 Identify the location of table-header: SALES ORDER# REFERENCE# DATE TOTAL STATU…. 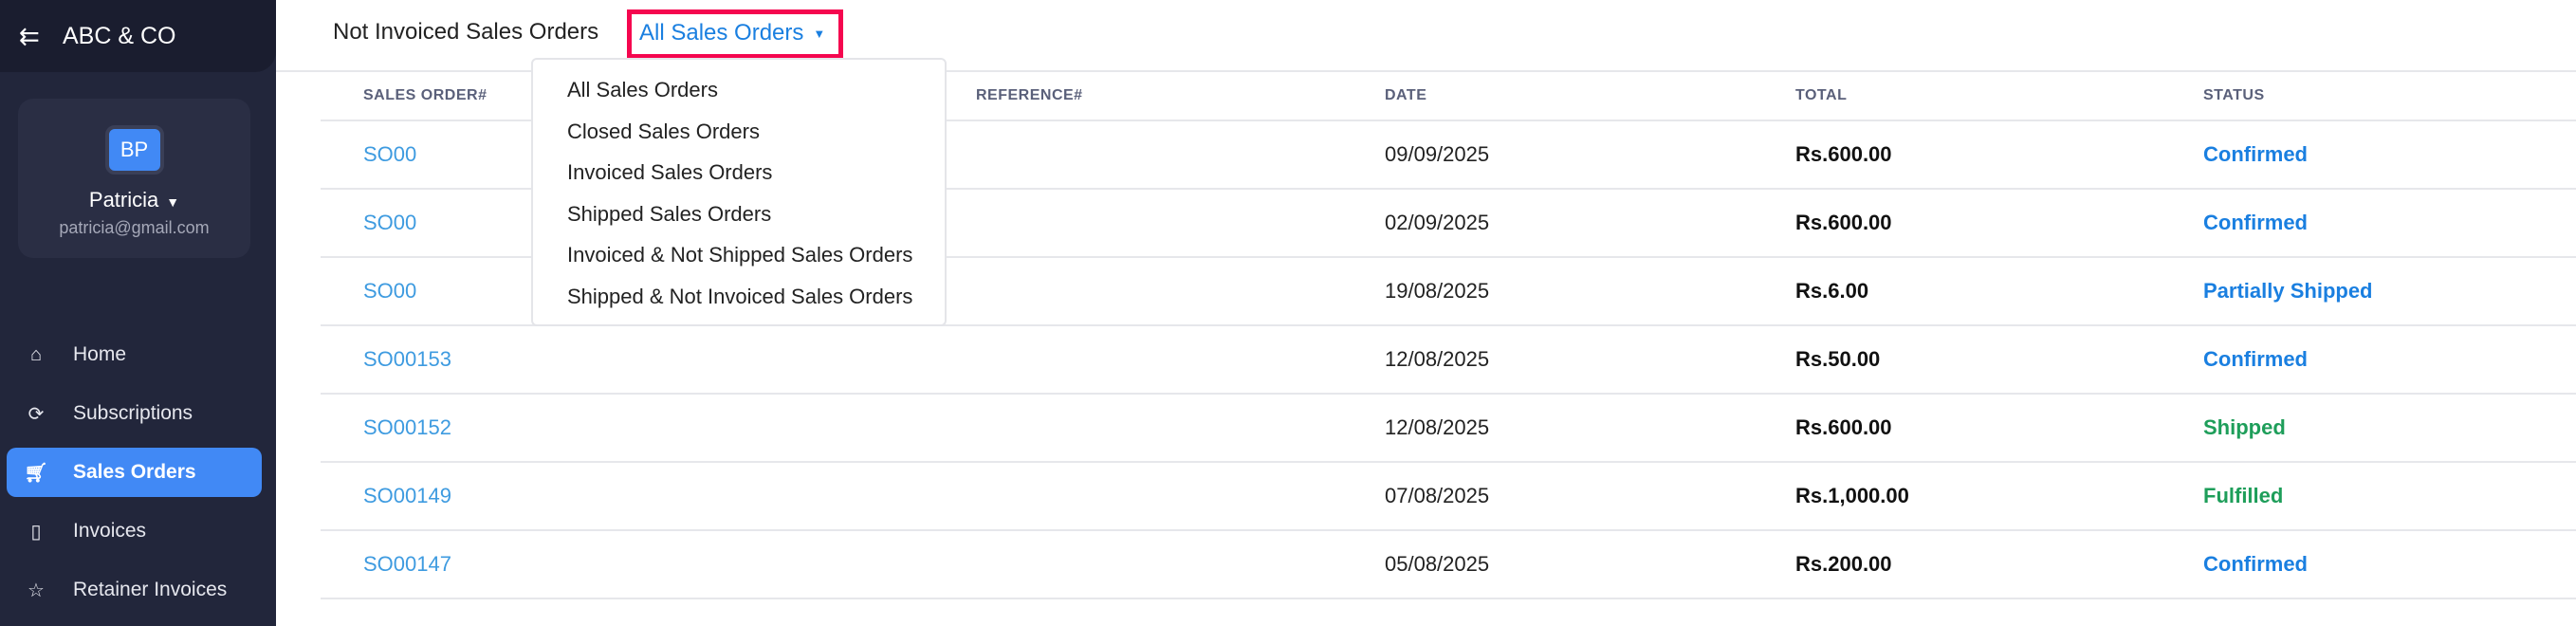
(1448, 96).